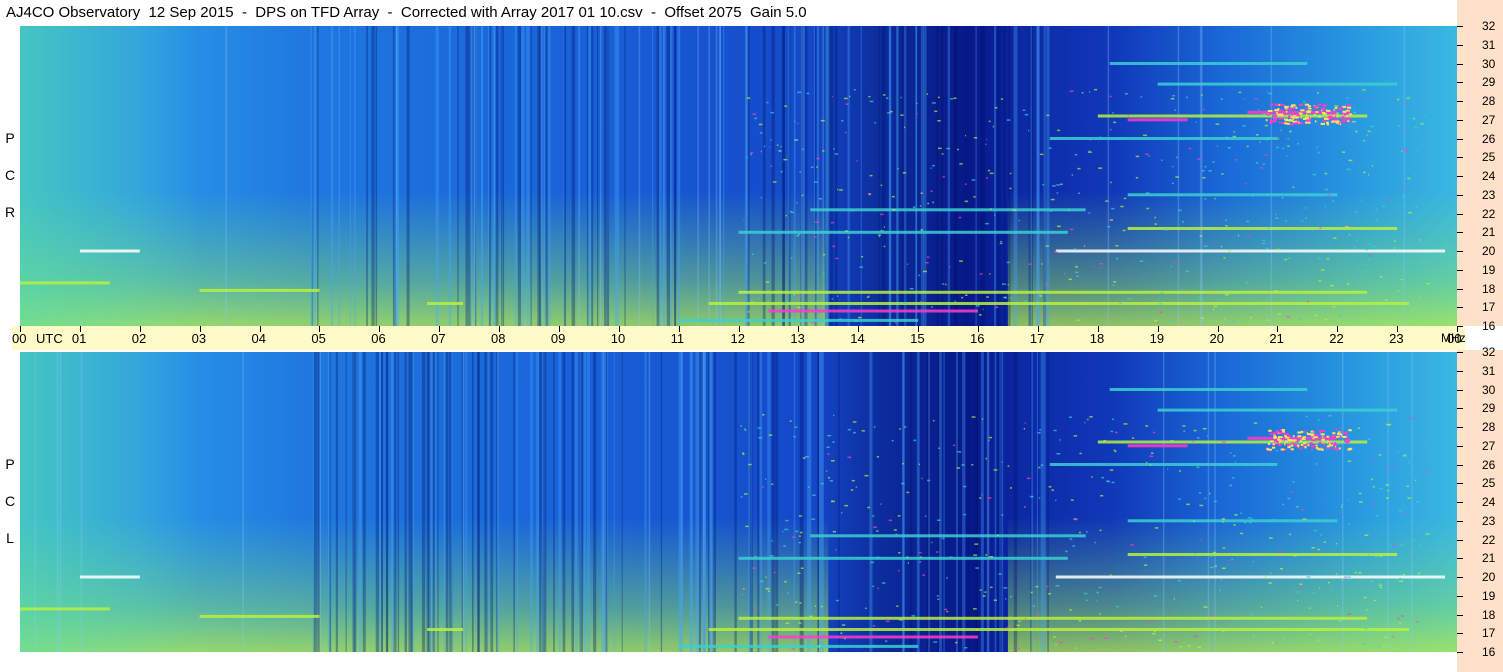 The image size is (1503, 672). What do you see at coordinates (110, 502) in the screenshot?
I see `left-glow` at bounding box center [110, 502].